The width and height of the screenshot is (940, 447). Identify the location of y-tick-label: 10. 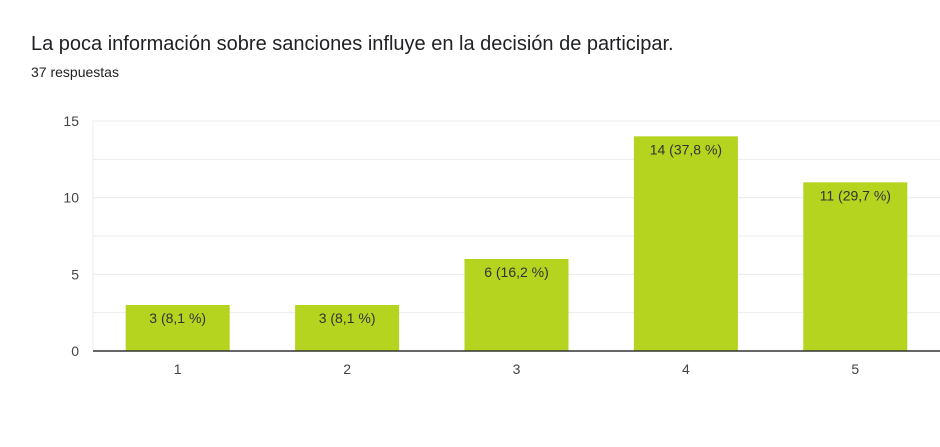
(71, 198).